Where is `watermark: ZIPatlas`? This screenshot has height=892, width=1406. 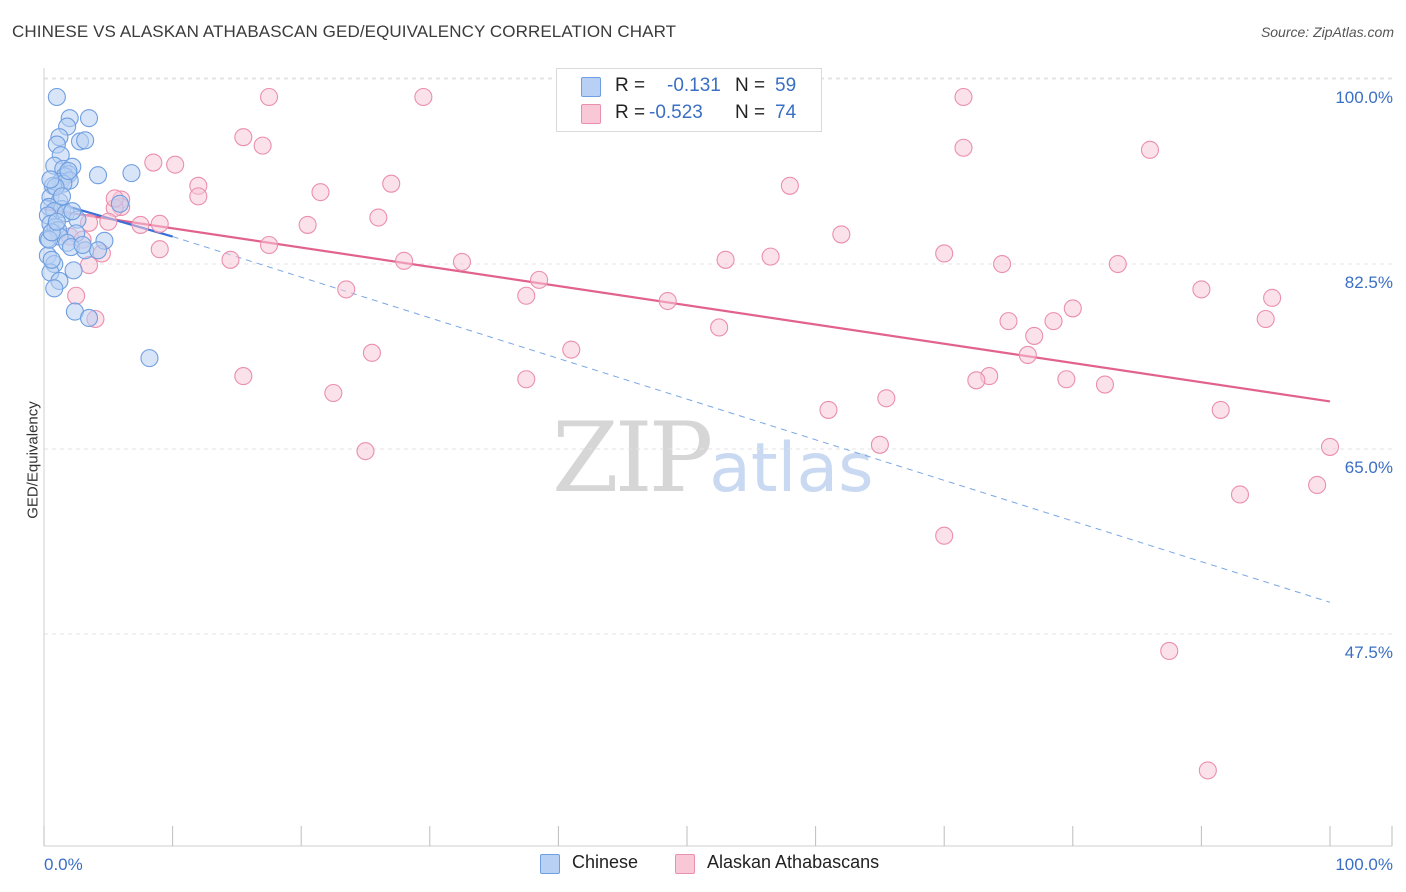 watermark: ZIPatlas is located at coordinates (713, 458).